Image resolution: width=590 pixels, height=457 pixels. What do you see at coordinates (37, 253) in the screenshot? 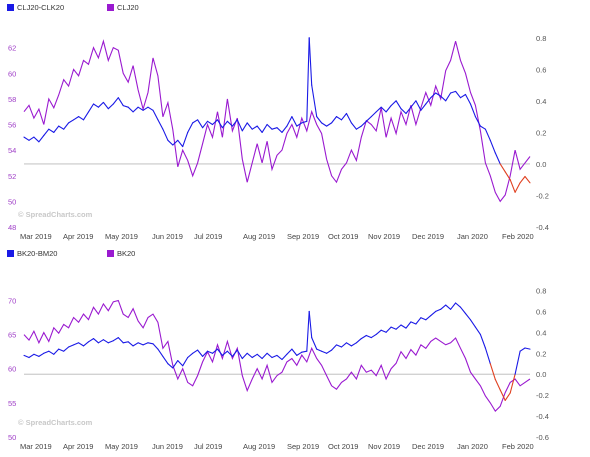
I see `legend-label: BK20-BM20` at bounding box center [37, 253].